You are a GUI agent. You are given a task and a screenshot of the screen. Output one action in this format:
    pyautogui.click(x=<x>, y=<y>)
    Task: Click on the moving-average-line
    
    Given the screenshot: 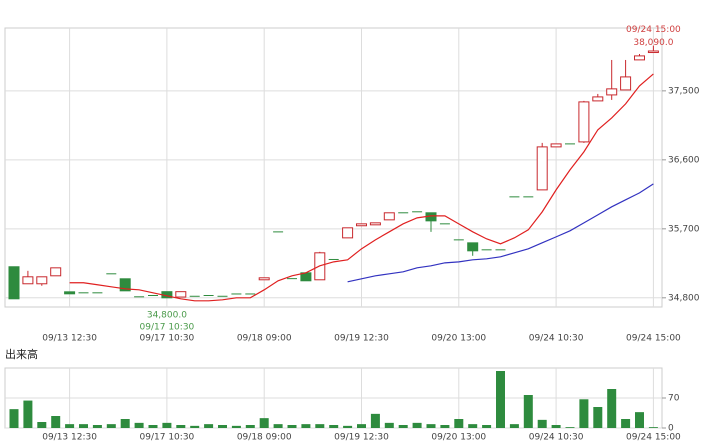 What is the action you would take?
    pyautogui.click(x=500, y=233)
    